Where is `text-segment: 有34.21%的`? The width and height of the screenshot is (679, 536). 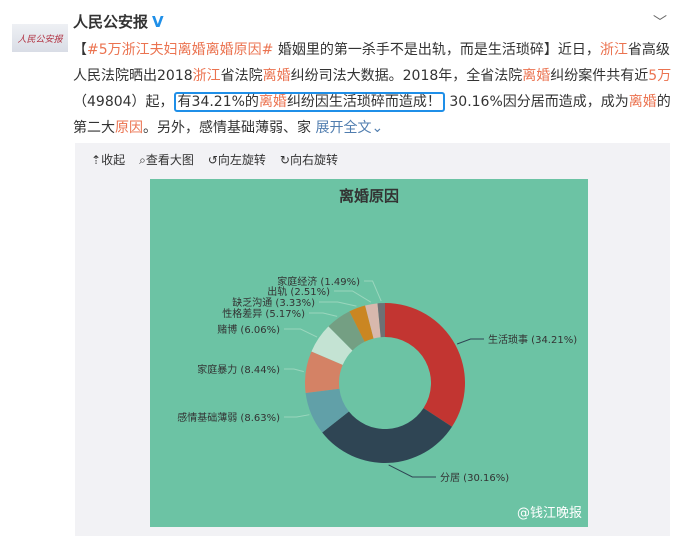 text-segment: 有34.21%的 is located at coordinates (218, 102).